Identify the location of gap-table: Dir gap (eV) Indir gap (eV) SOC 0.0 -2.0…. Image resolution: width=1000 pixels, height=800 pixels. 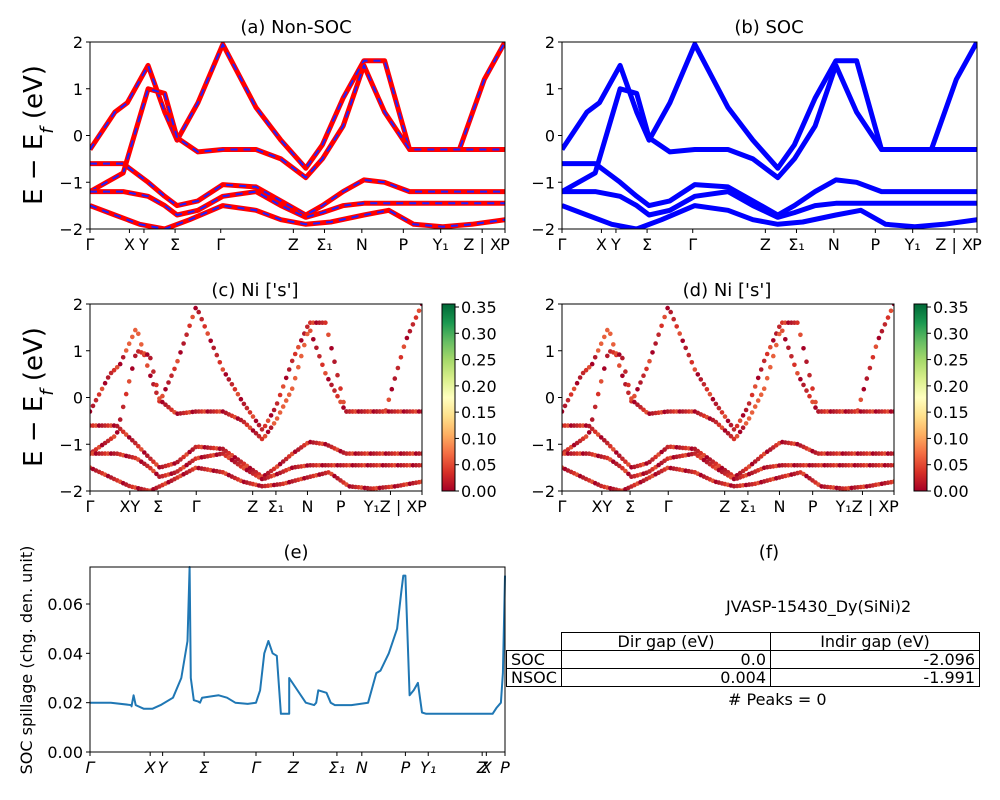
(743, 659).